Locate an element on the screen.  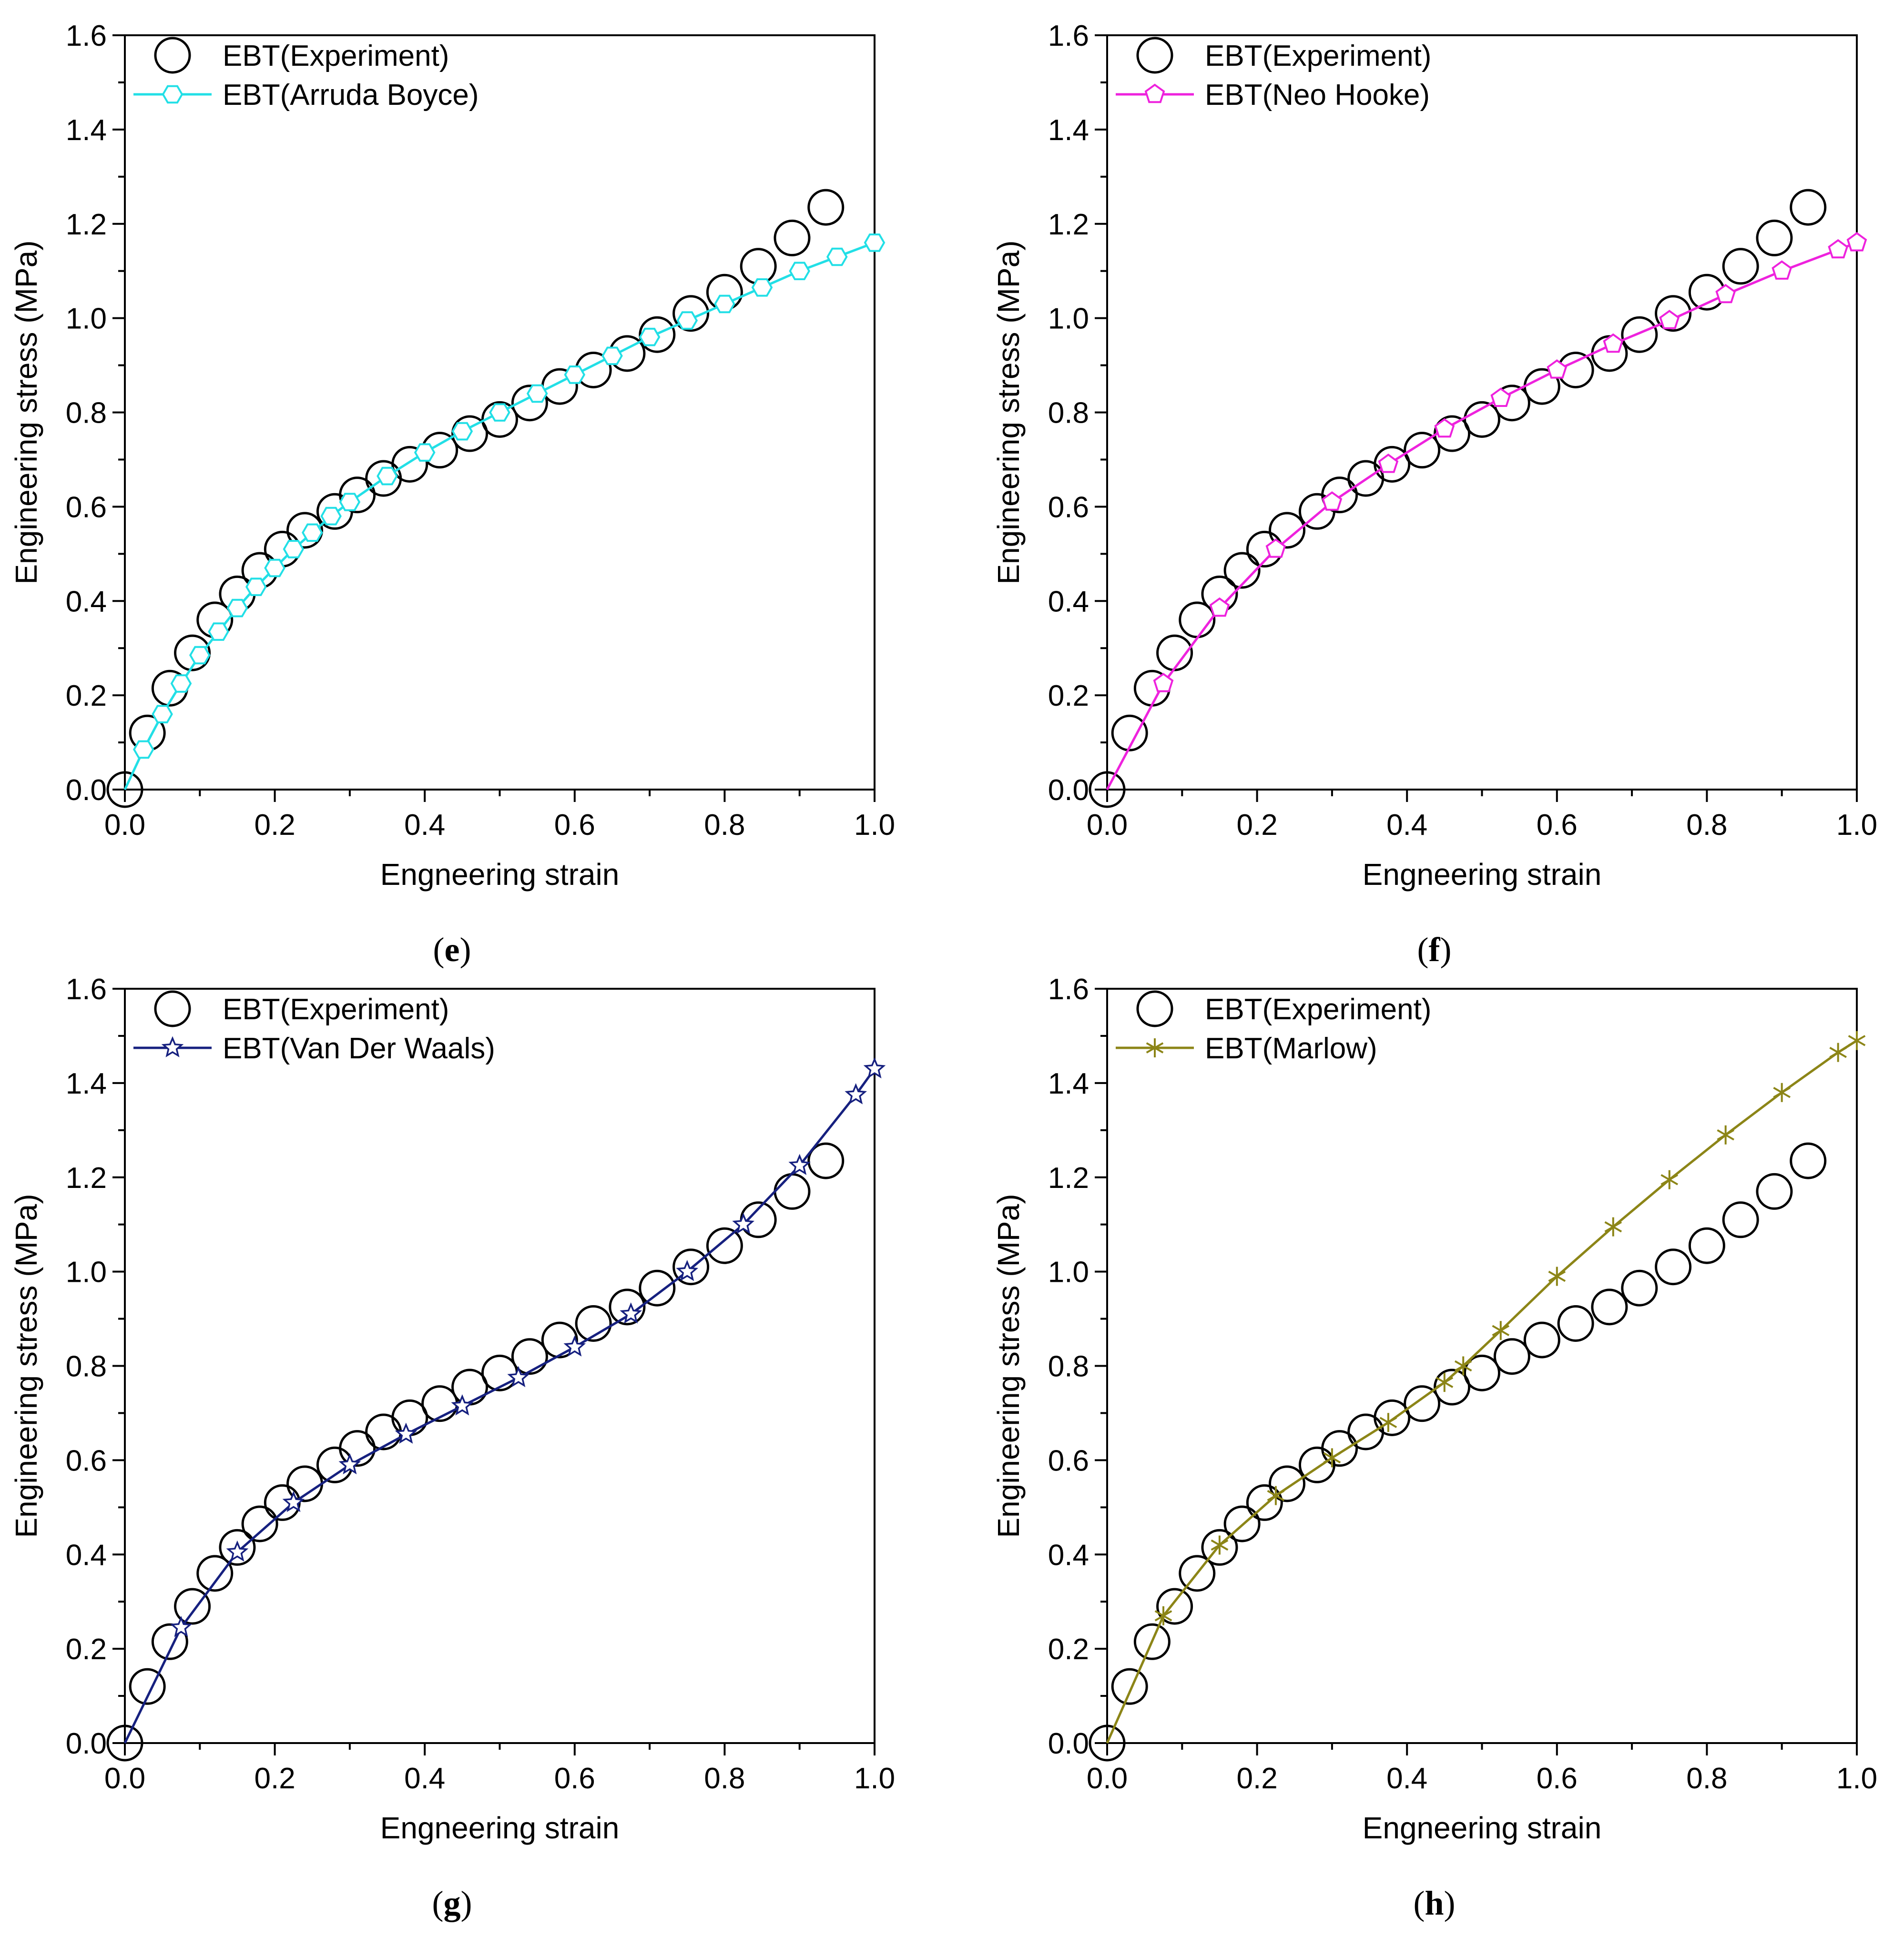
legend-label: EBT(Arruda Boyce) is located at coordinates (351, 95).